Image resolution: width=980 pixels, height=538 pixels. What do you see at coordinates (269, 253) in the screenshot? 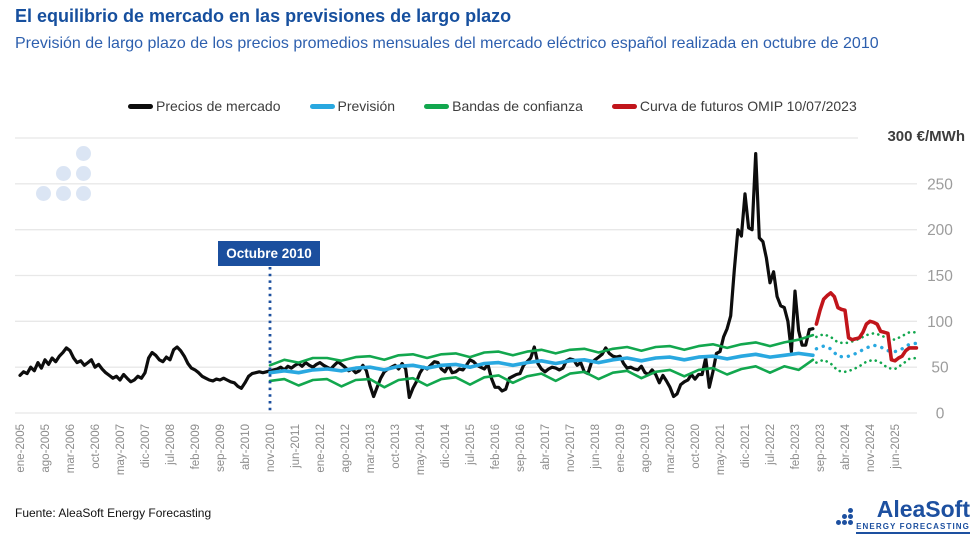
I see `forecast-date-annotation: Octubre 2010` at bounding box center [269, 253].